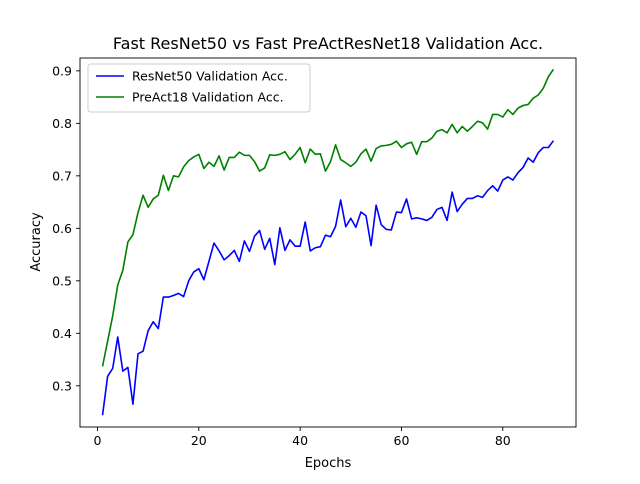 The width and height of the screenshot is (640, 484). I want to click on x-tick-label: 20, so click(199, 440).